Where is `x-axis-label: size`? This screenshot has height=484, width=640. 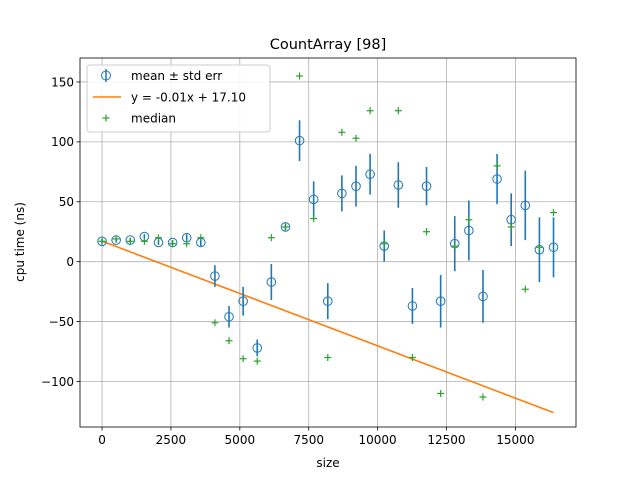
x-axis-label: size is located at coordinates (327, 463).